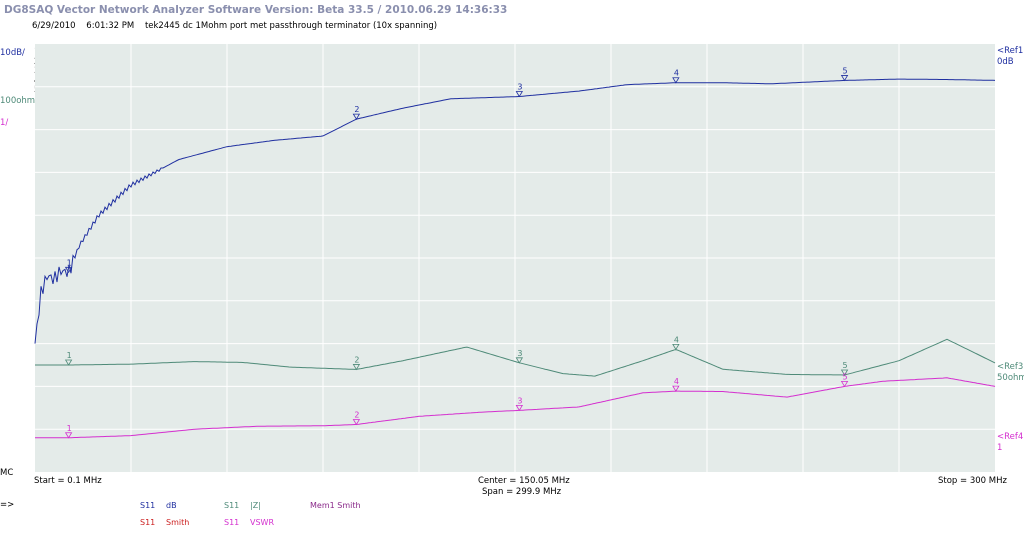 This screenshot has height=540, width=1024. I want to click on legend-s11-vswr-name: S11, so click(232, 522).